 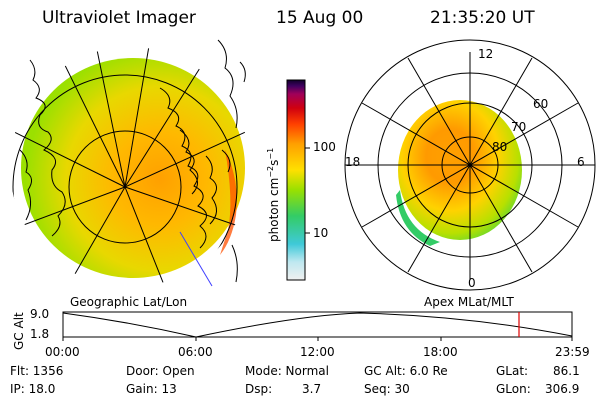 I want to click on mlt-label-right: 6, so click(x=581, y=162).